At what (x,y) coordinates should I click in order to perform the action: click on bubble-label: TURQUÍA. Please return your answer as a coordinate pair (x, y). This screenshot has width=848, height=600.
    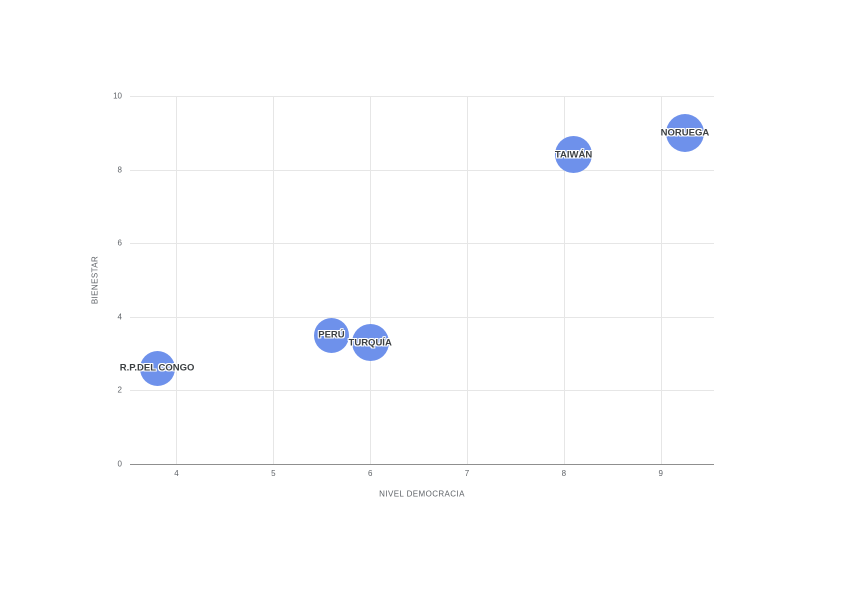
    Looking at the image, I should click on (370, 343).